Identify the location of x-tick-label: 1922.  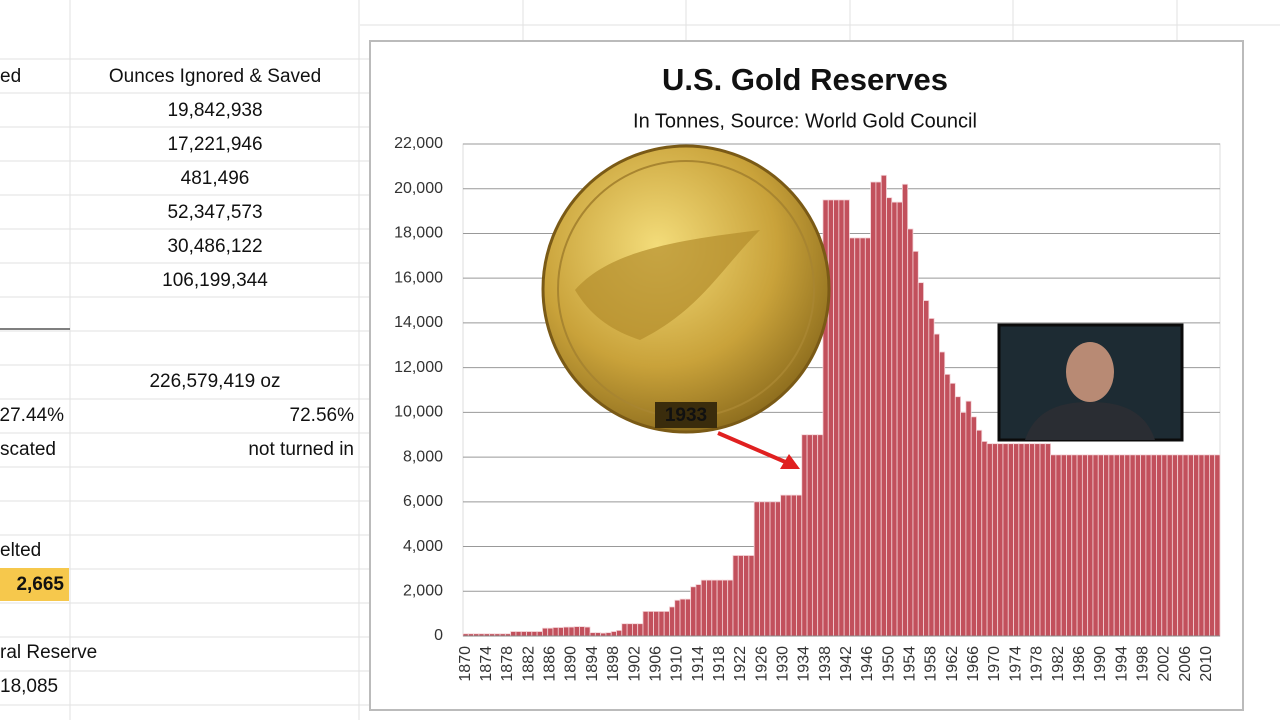
(740, 664).